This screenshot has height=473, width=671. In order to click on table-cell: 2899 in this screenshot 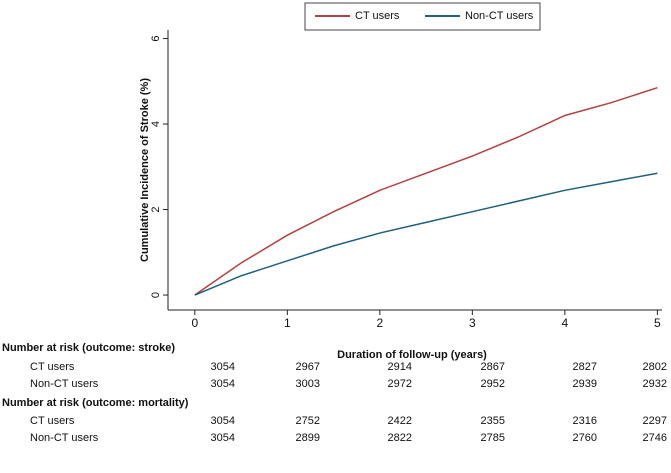, I will do `click(308, 438)`.